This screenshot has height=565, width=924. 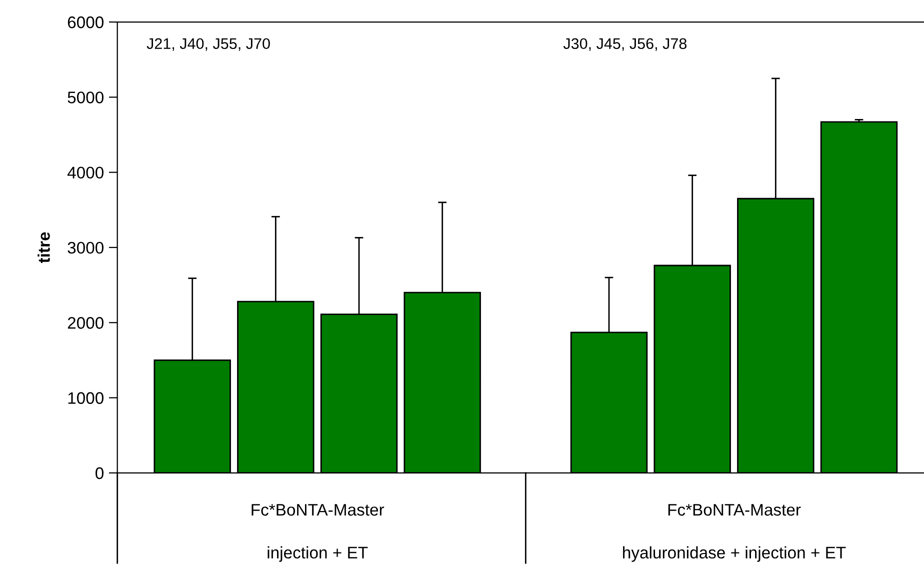 I want to click on y-axis-title: titre, so click(x=44, y=248).